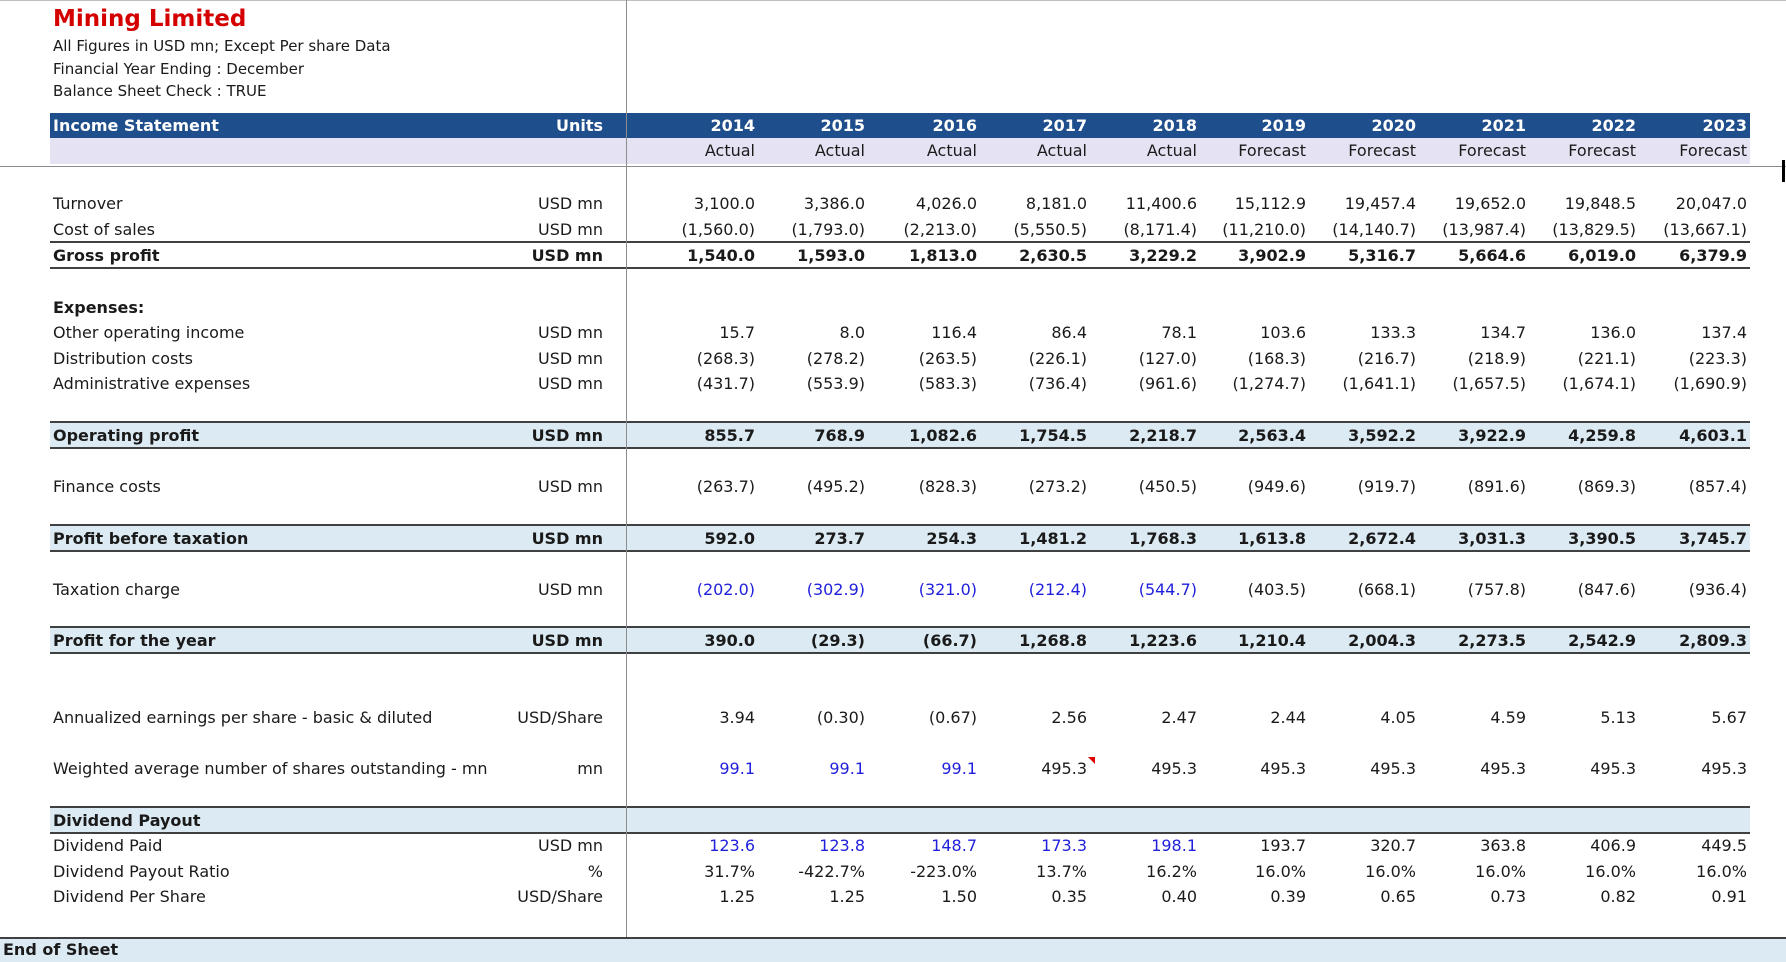 Image resolution: width=1786 pixels, height=962 pixels. Describe the element at coordinates (954, 332) in the screenshot. I see `cell-2016: 116.4` at that location.